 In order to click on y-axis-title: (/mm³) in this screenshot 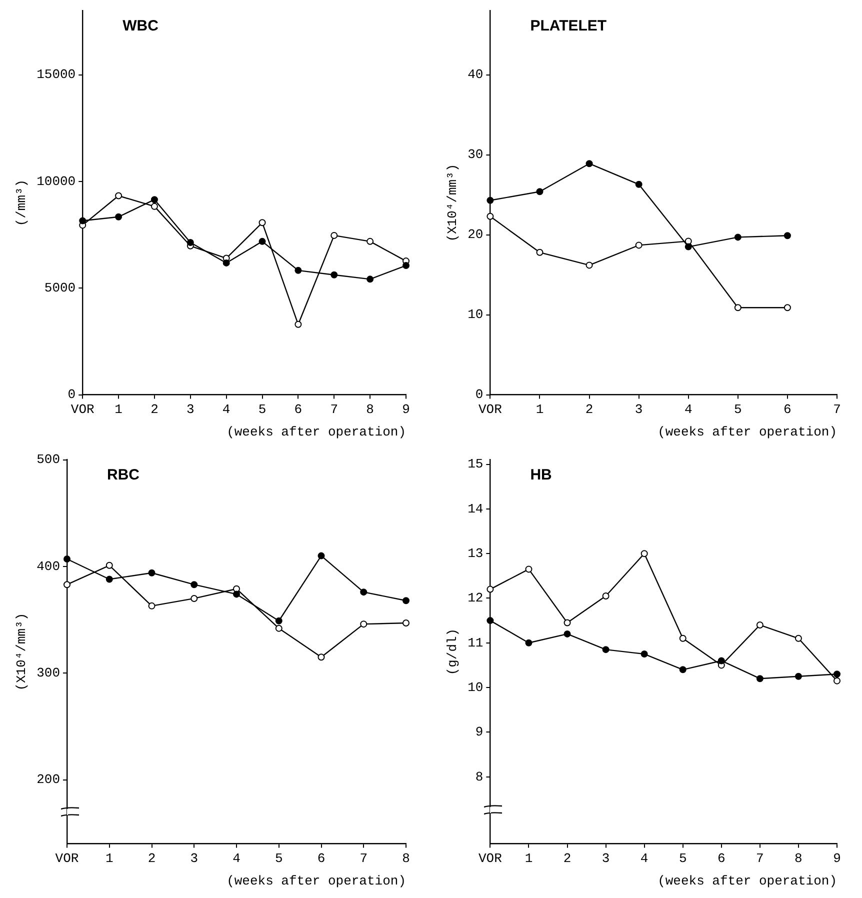, I will do `click(22, 202)`.